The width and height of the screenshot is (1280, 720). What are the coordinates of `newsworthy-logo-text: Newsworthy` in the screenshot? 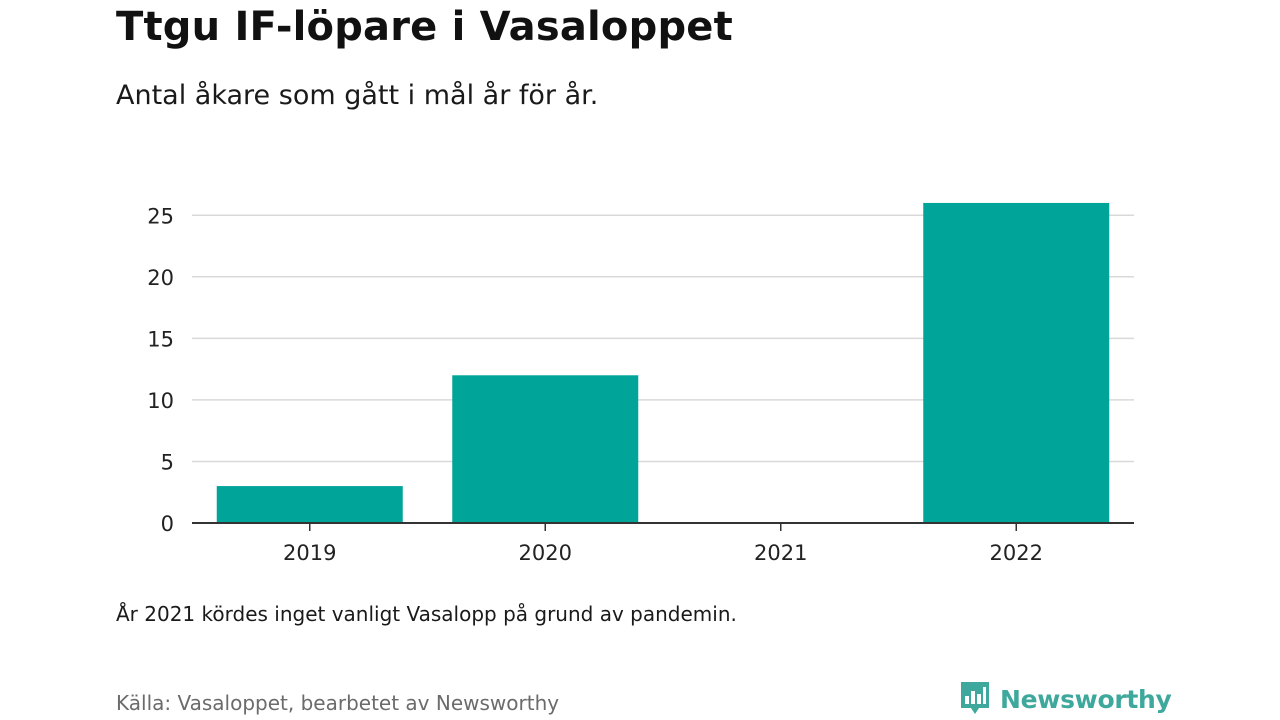 It's located at (1086, 699).